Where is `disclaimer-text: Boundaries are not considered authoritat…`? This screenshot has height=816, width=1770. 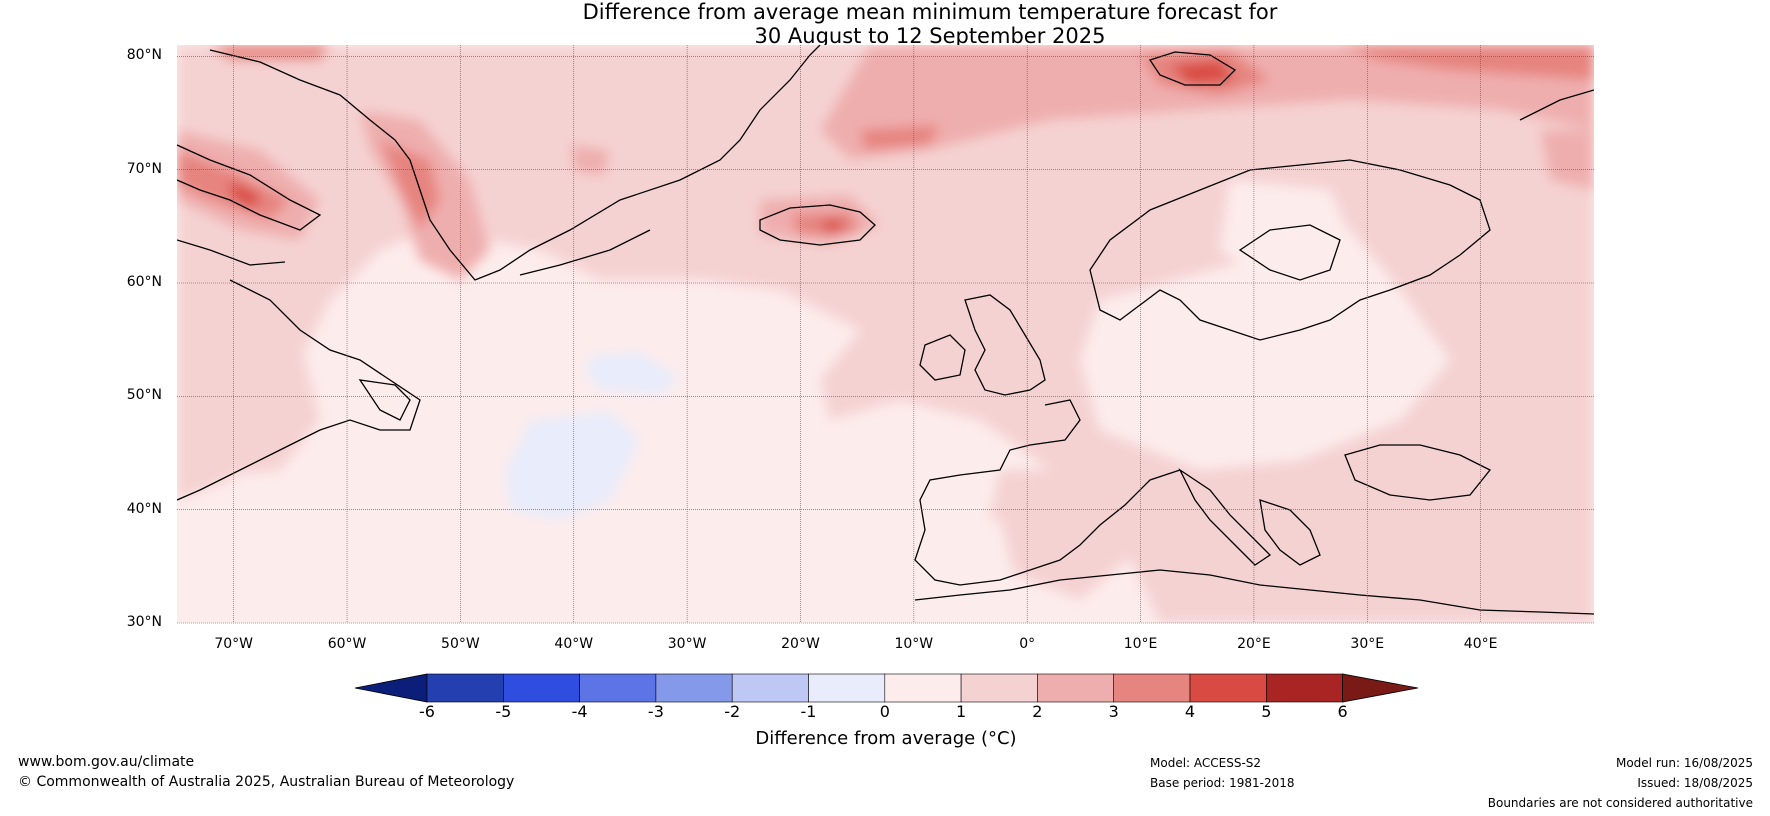
disclaimer-text: Boundaries are not considered authoritat… is located at coordinates (1620, 803).